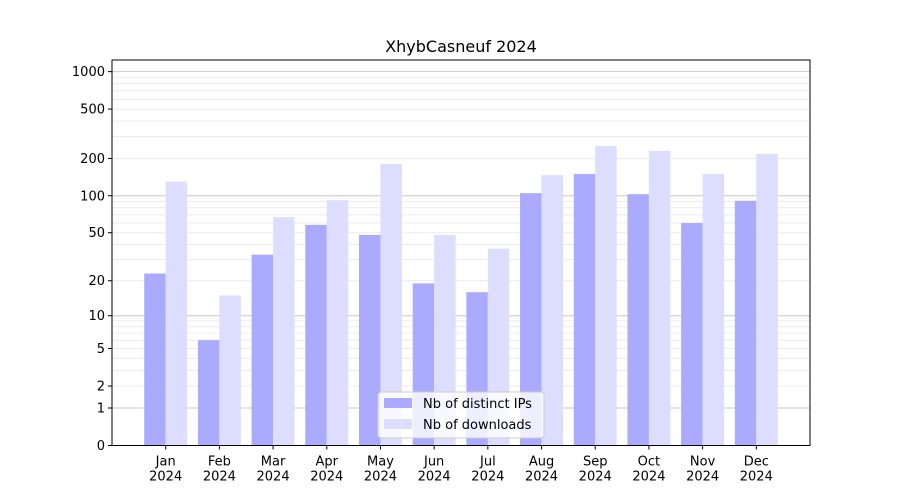 The image size is (900, 504). I want to click on x-tick-label: Nov 2024, so click(702, 470).